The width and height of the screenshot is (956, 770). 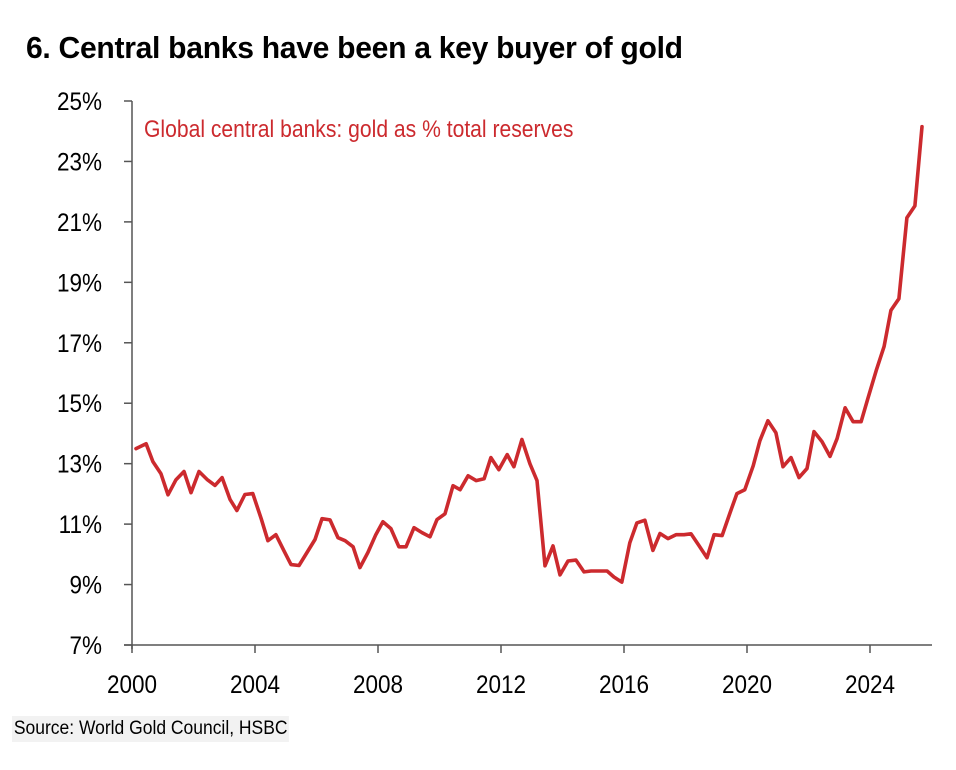 What do you see at coordinates (255, 685) in the screenshot?
I see `x-tick-label: 2004` at bounding box center [255, 685].